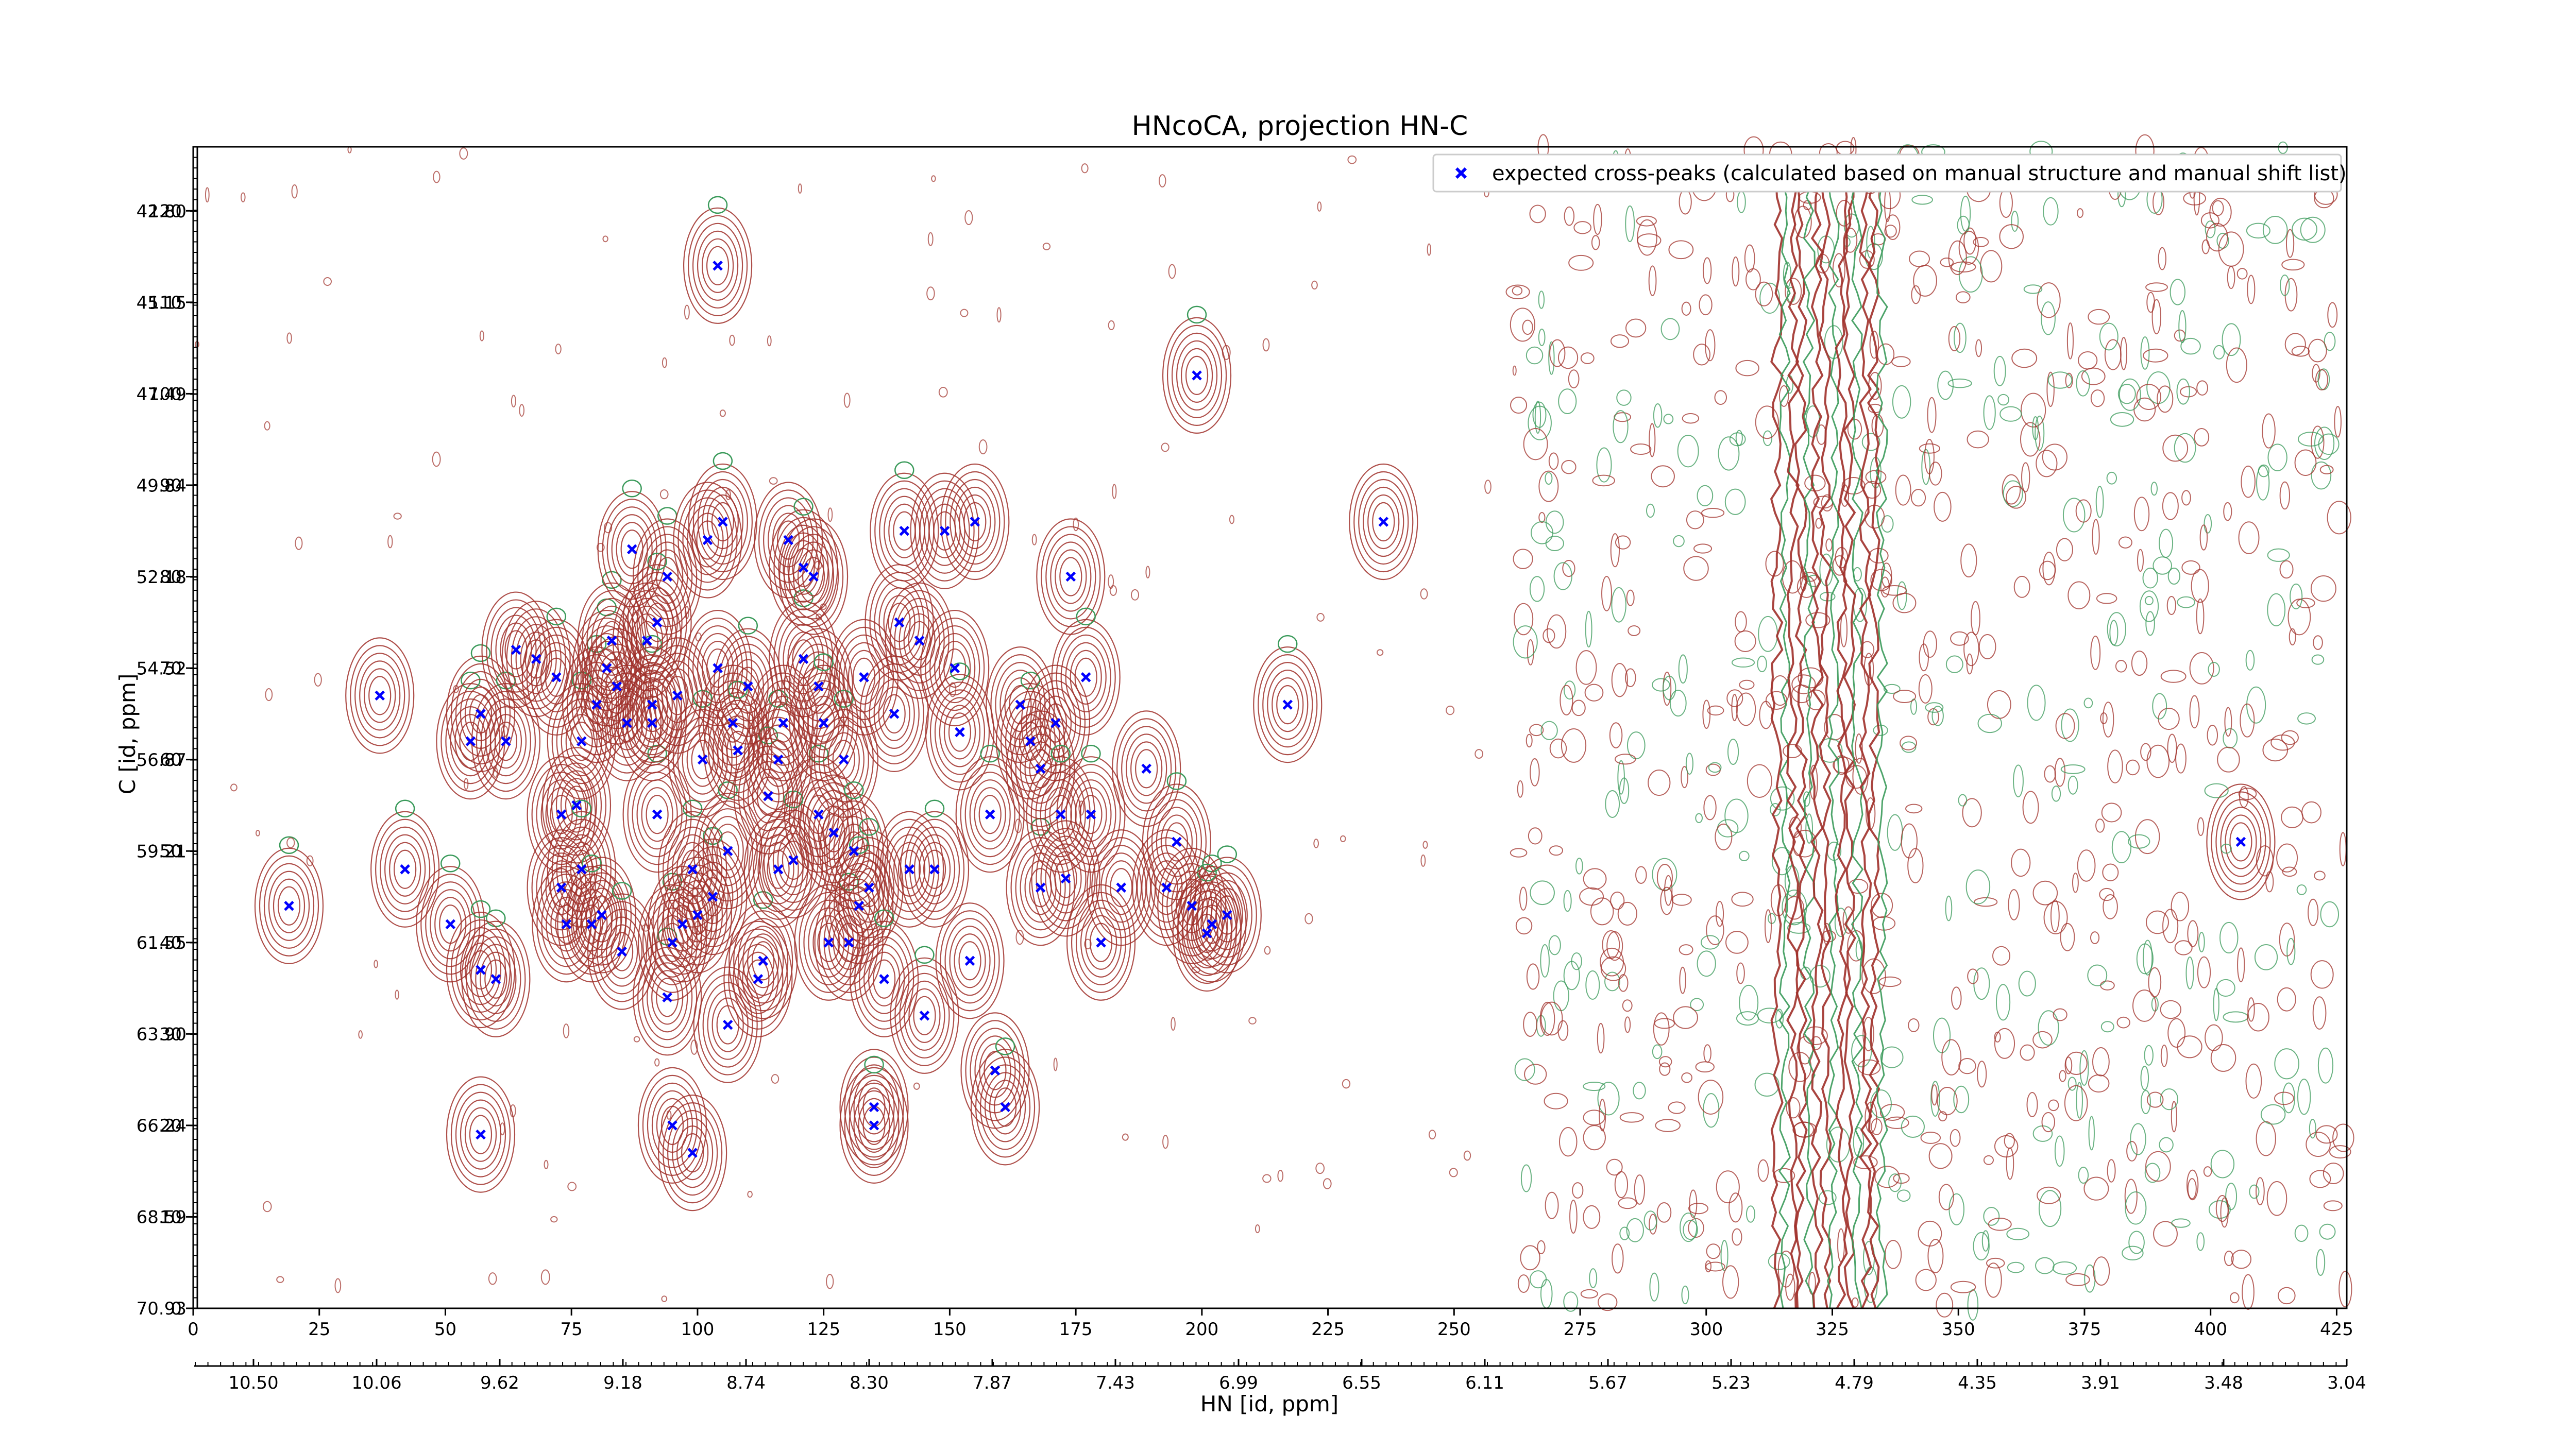 The width and height of the screenshot is (2576, 1451). What do you see at coordinates (193, 1329) in the screenshot?
I see `x-tick-label: 0` at bounding box center [193, 1329].